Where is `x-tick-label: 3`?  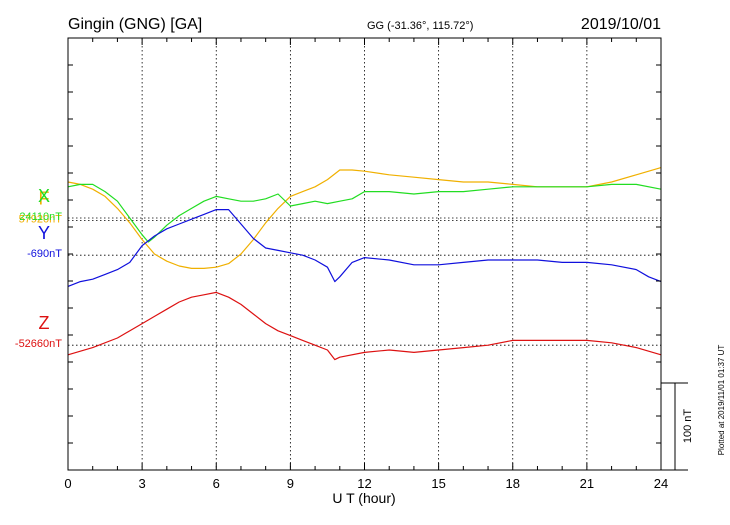 x-tick-label: 3 is located at coordinates (142, 483).